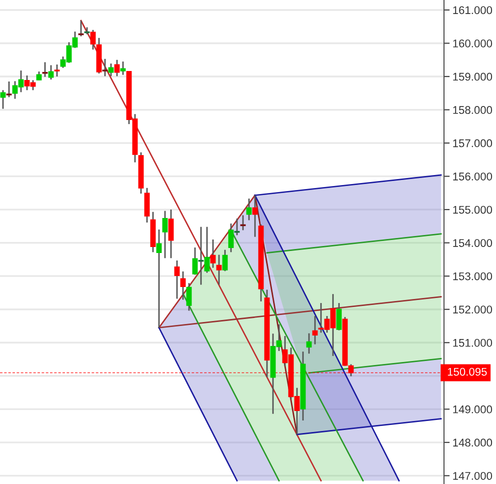 This screenshot has width=496, height=484. What do you see at coordinates (472, 442) in the screenshot?
I see `y-tick-label: 148.000` at bounding box center [472, 442].